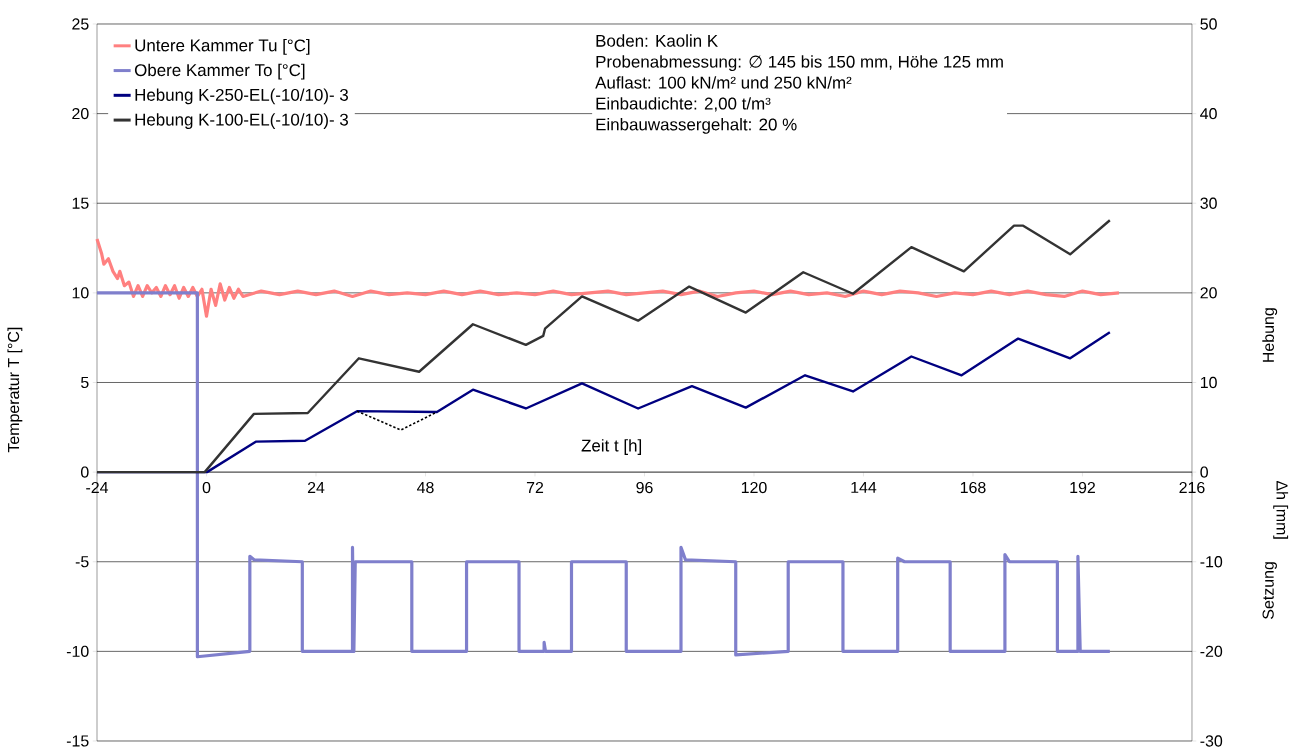 Image resolution: width=1295 pixels, height=750 pixels. Describe the element at coordinates (1082, 487) in the screenshot. I see `x-tick-label: 192` at that location.